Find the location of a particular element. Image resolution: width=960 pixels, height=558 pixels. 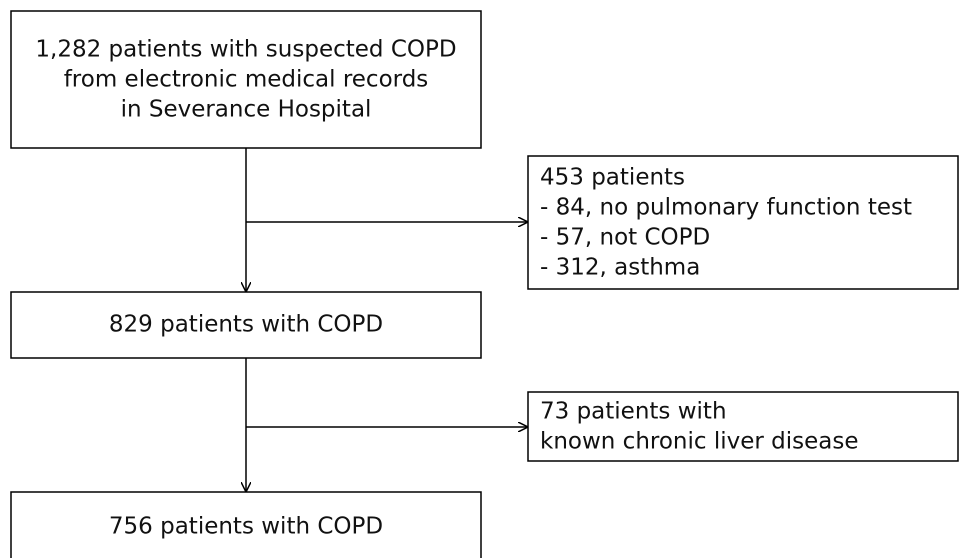

node-text: 829 patients with COPD is located at coordinates (246, 325).